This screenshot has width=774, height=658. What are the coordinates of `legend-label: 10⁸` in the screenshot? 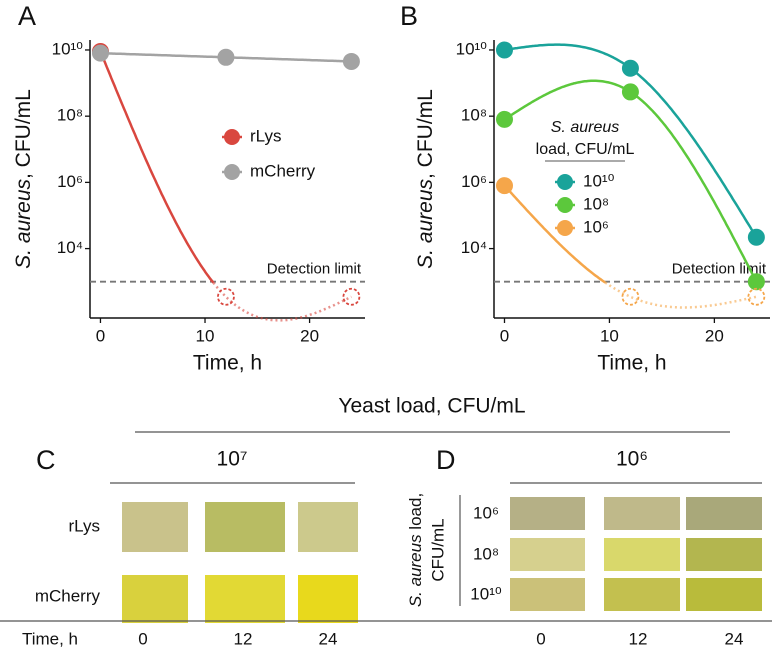 It's located at (596, 203).